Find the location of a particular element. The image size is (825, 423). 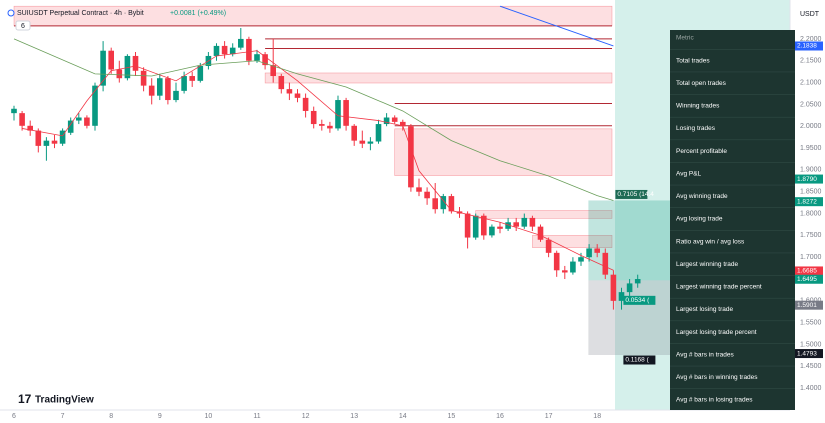

position-label: 0.0534 ( is located at coordinates (637, 300).